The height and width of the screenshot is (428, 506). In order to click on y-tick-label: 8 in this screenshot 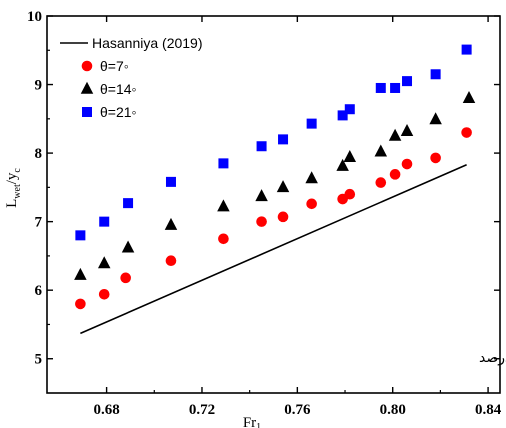, I will do `click(39, 154)`.